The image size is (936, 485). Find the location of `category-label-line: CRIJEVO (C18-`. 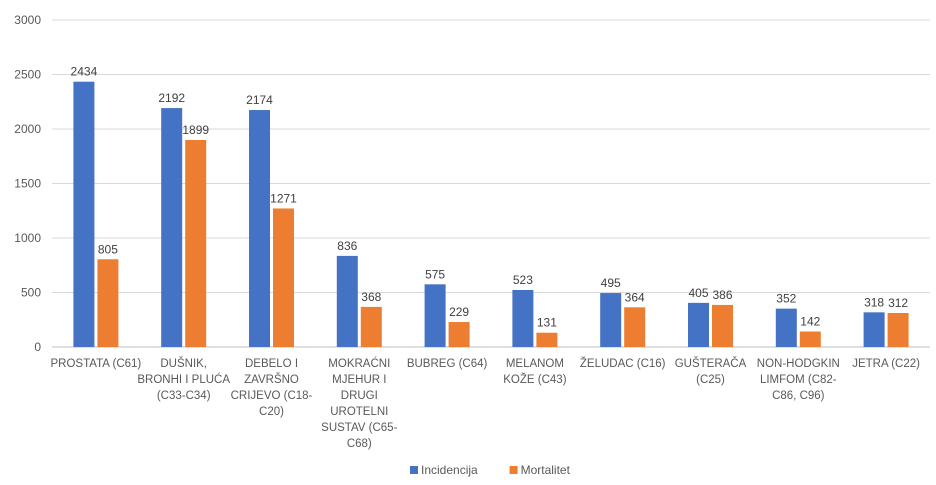

category-label-line: CRIJEVO (C18- is located at coordinates (272, 396).